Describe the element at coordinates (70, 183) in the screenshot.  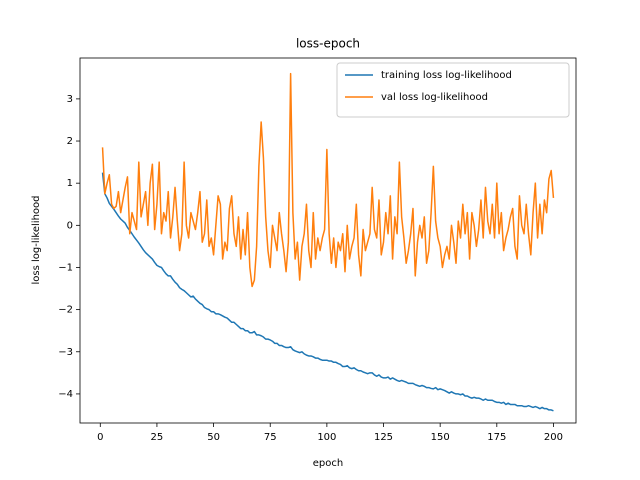
I see `y-tick-label: 1` at that location.